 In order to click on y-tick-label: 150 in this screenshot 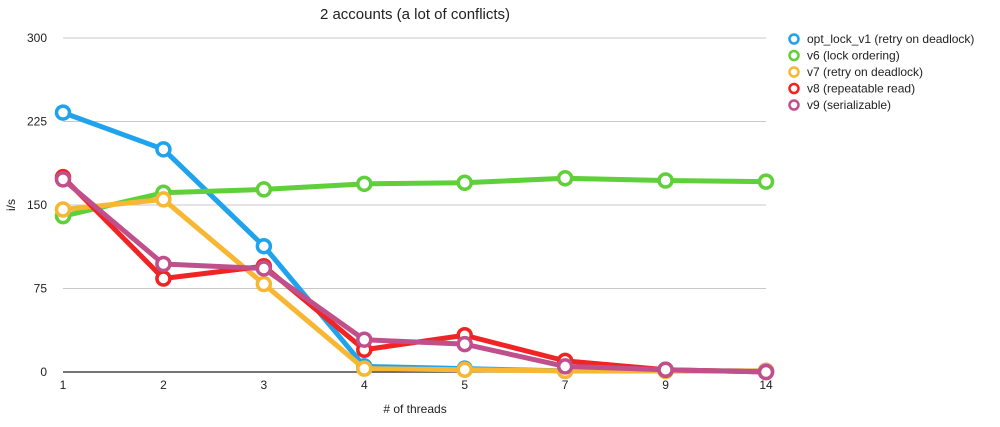, I will do `click(37, 205)`.